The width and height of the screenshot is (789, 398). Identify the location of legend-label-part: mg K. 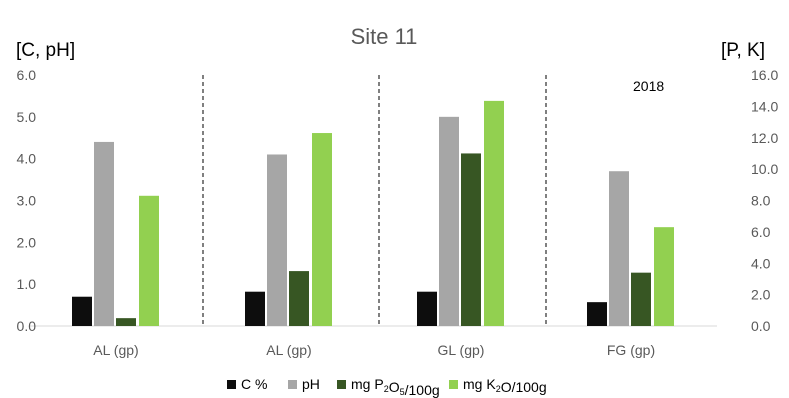
(479, 384).